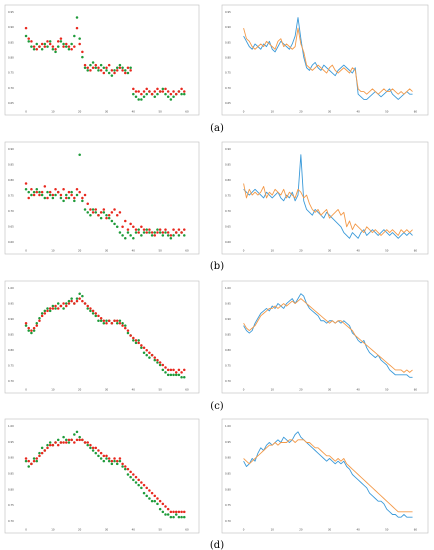  What do you see at coordinates (11, 474) in the screenshot?
I see `y-tick-label: 0.85` at bounding box center [11, 474].